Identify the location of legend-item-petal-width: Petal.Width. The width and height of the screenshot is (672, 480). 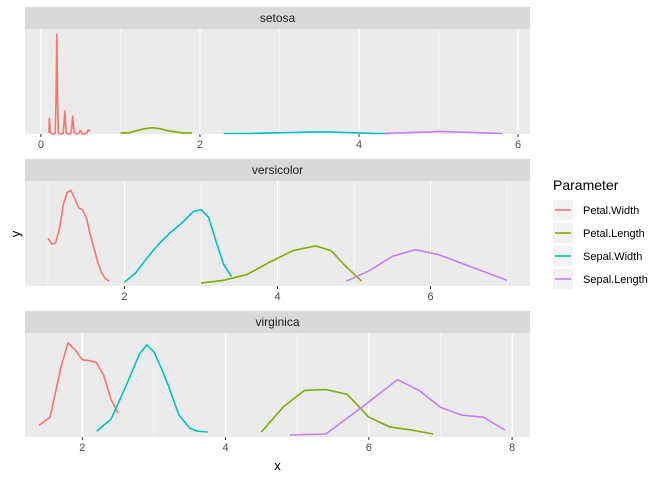
(611, 211).